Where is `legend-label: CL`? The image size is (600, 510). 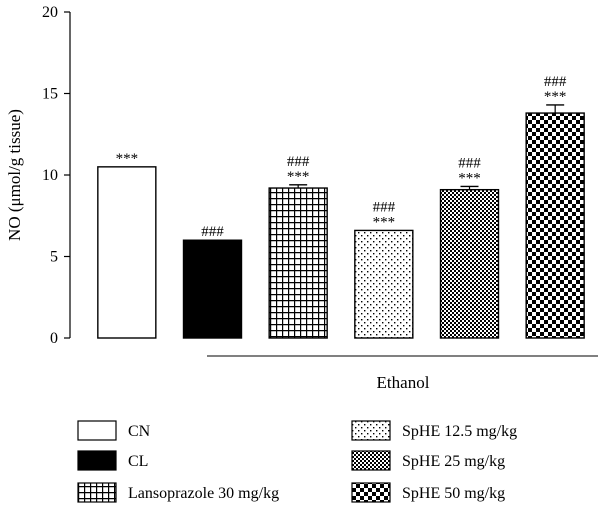 legend-label: CL is located at coordinates (138, 461).